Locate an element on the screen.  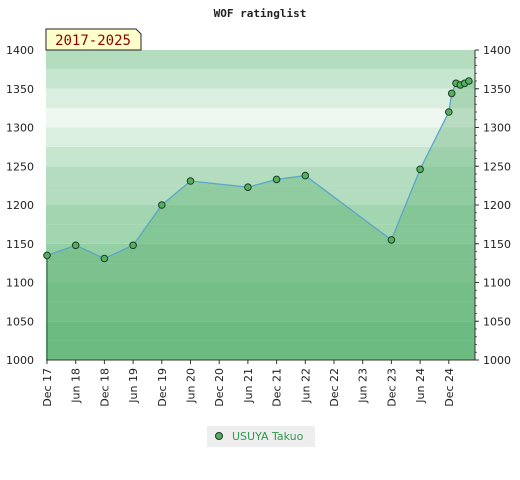
y-tick-label-right: 1250 is located at coordinates (497, 166).